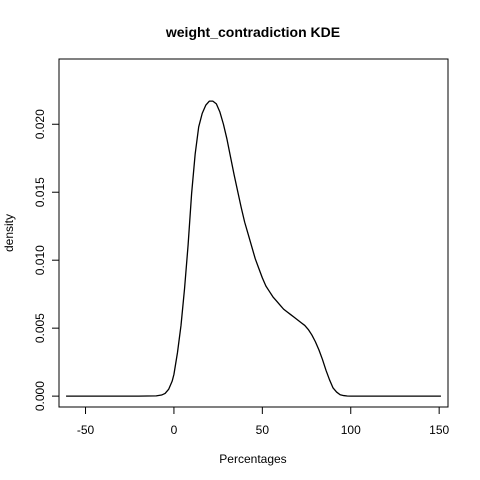 Image resolution: width=480 pixels, height=480 pixels. Describe the element at coordinates (40, 192) in the screenshot. I see `y-tick-label: 0.015` at that location.